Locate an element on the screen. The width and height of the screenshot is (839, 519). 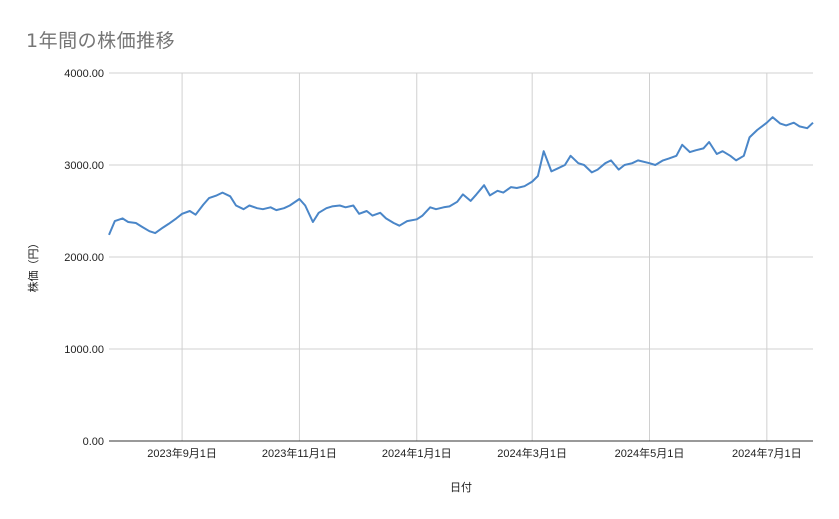
y-tick-label: 3000.00 is located at coordinates (84, 166).